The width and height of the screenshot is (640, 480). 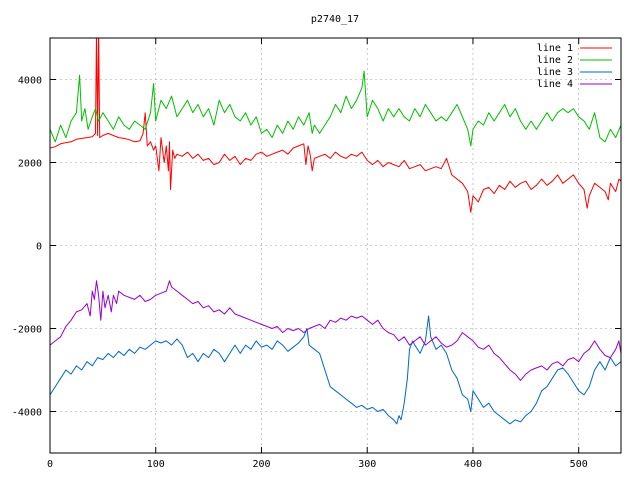 I want to click on y-tick-label: 2000, so click(x=30, y=164).